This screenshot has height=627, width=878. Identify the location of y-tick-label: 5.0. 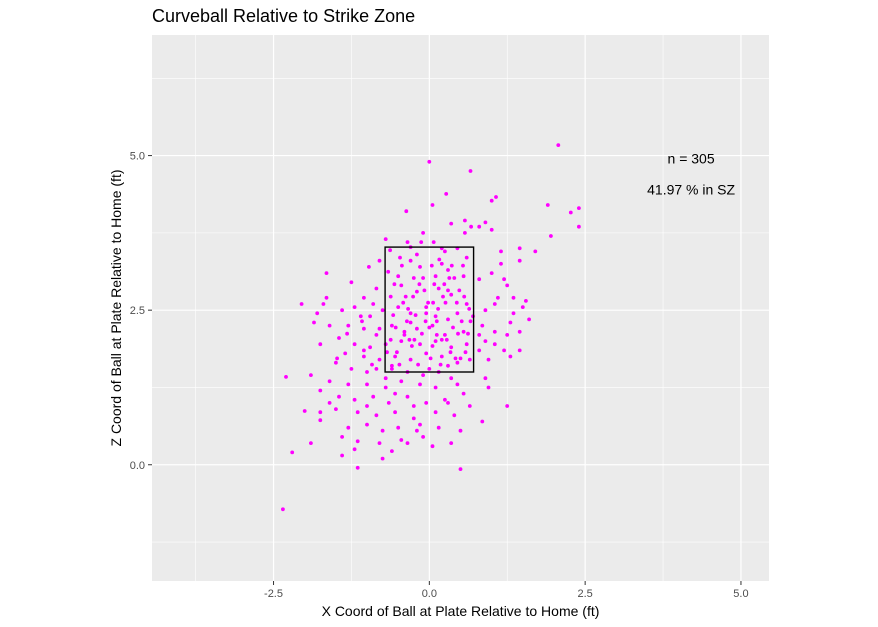
(137, 157).